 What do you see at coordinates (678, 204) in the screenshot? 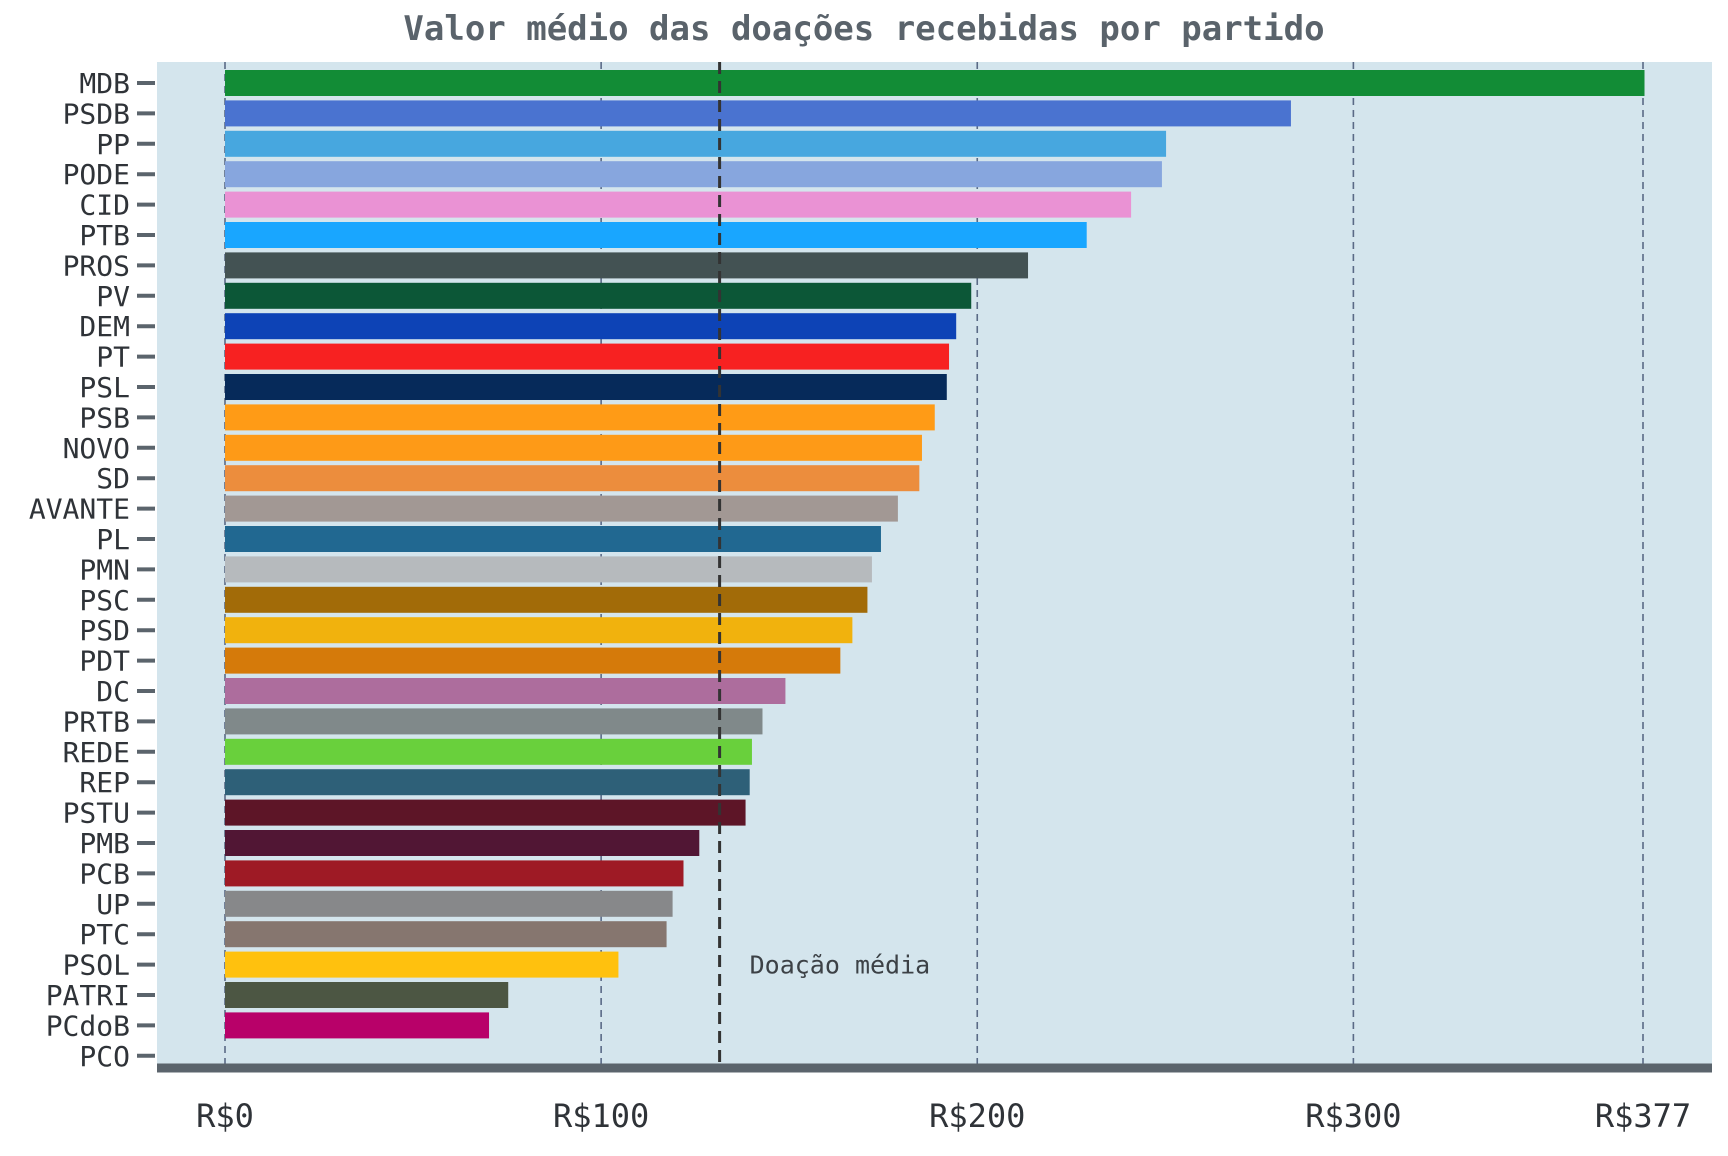
I see `bar-cid` at bounding box center [678, 204].